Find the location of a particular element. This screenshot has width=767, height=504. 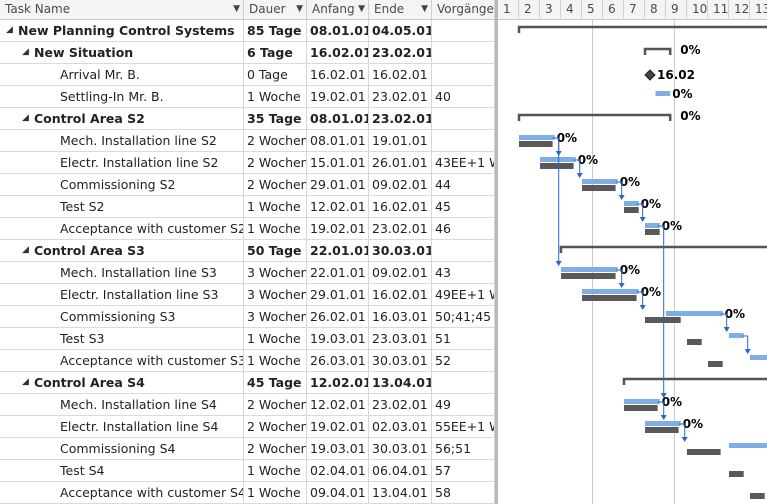

task-name-cell: ◢ New Situation is located at coordinates (122, 52).